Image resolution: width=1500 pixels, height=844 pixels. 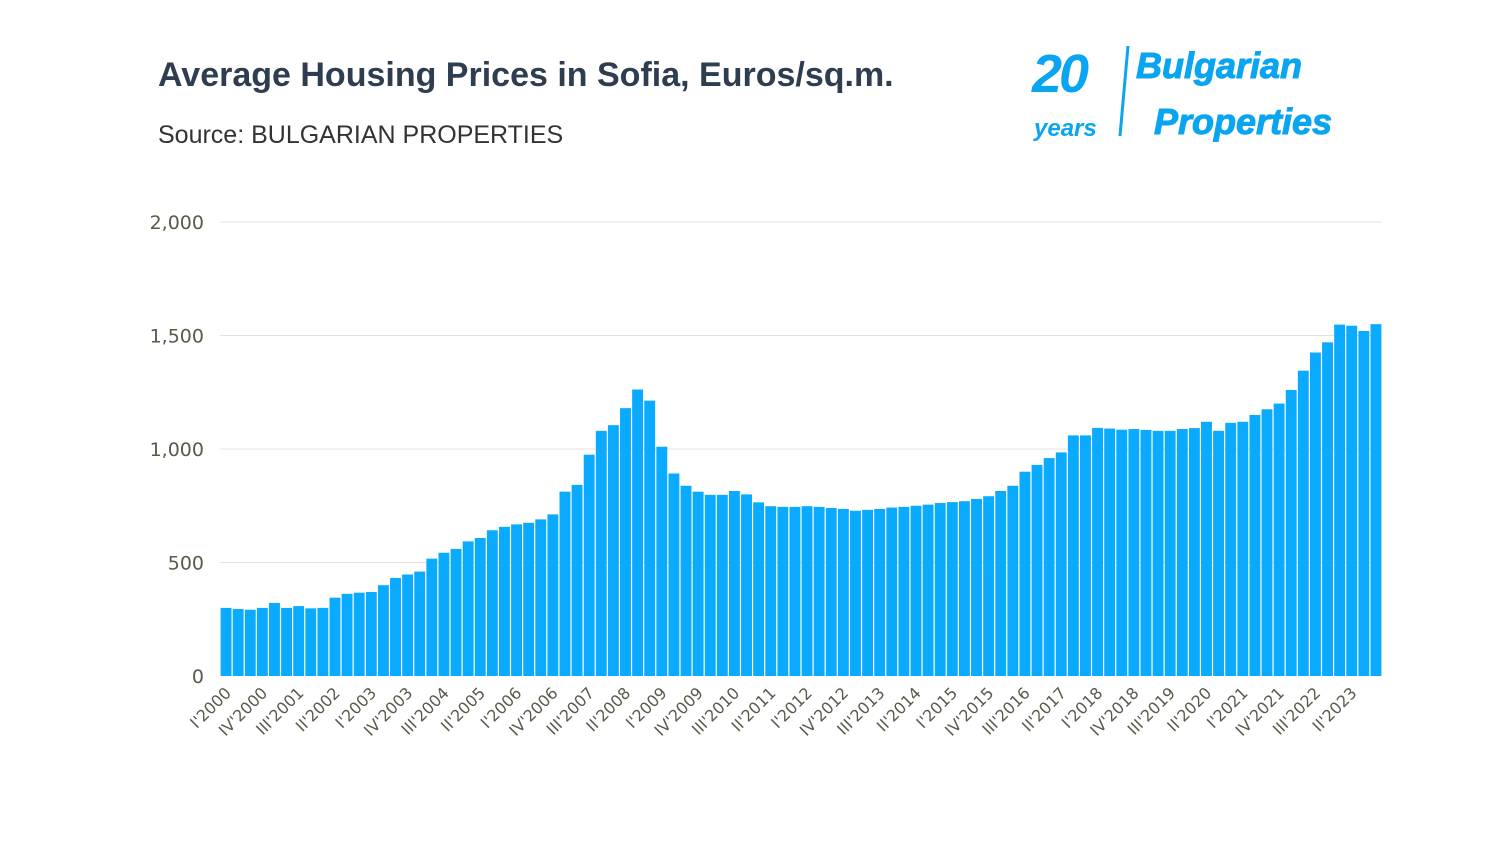 What do you see at coordinates (1182, 552) in the screenshot?
I see `bar-IV'2019` at bounding box center [1182, 552].